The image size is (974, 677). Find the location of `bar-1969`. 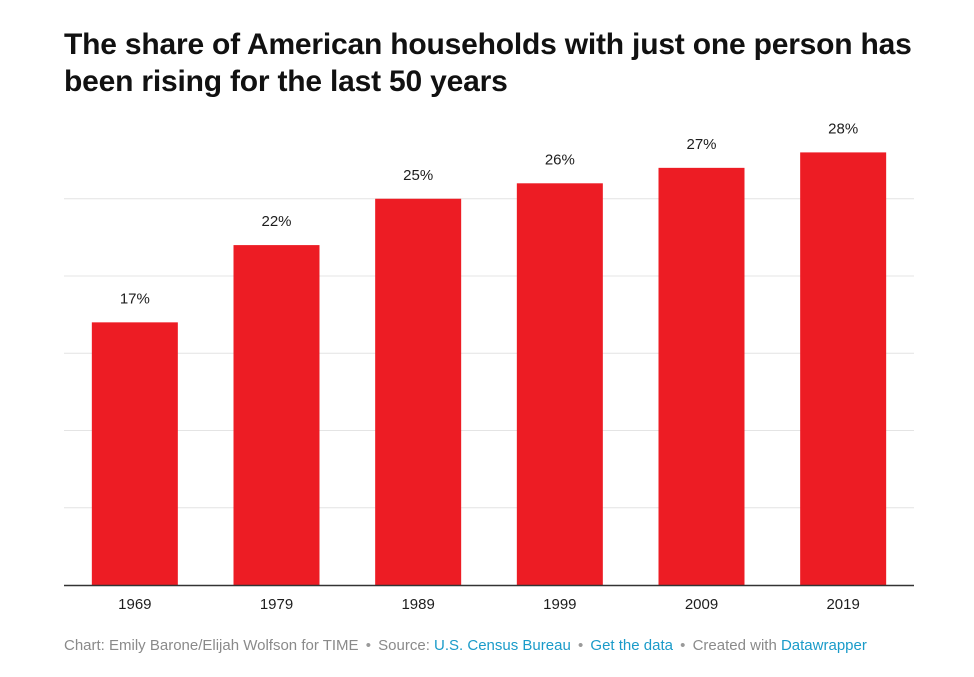

bar-1969 is located at coordinates (134, 453).